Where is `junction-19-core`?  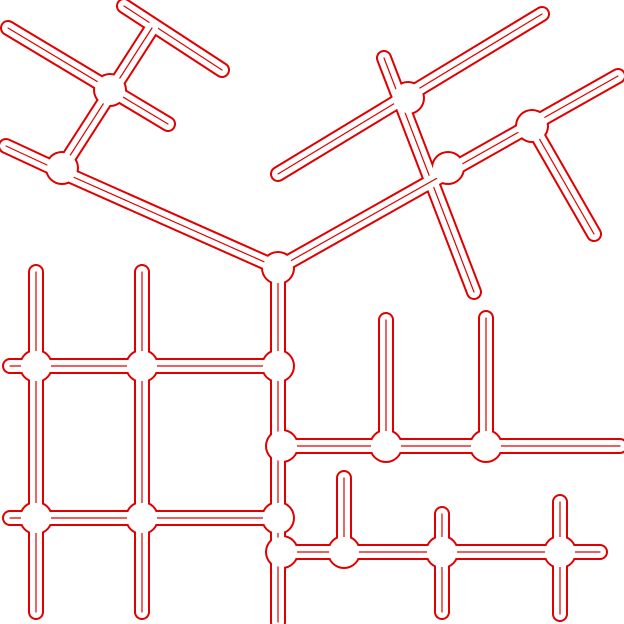
junction-19-core is located at coordinates (532, 126).